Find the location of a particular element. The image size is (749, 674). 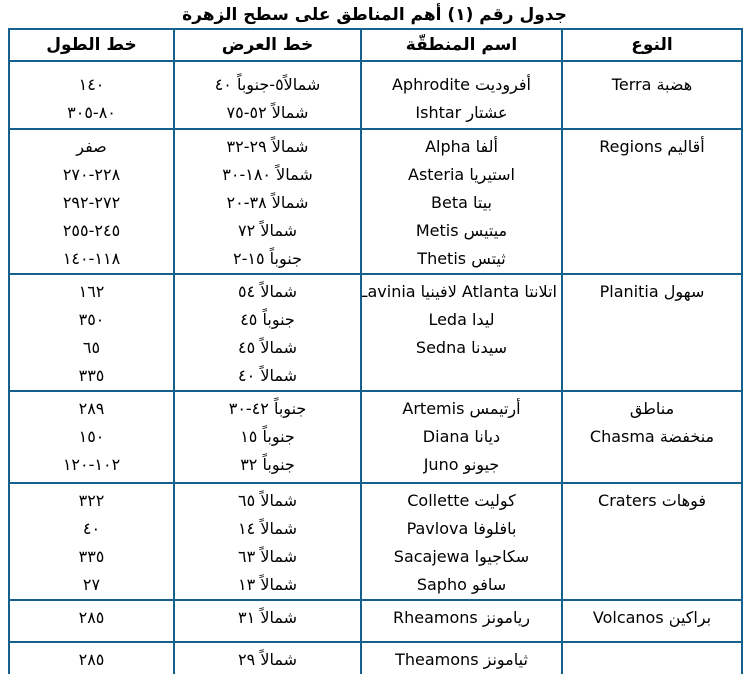

table-title: جدول رقم (١) أهم المناطق على سطح الزهرة is located at coordinates (374, 15).